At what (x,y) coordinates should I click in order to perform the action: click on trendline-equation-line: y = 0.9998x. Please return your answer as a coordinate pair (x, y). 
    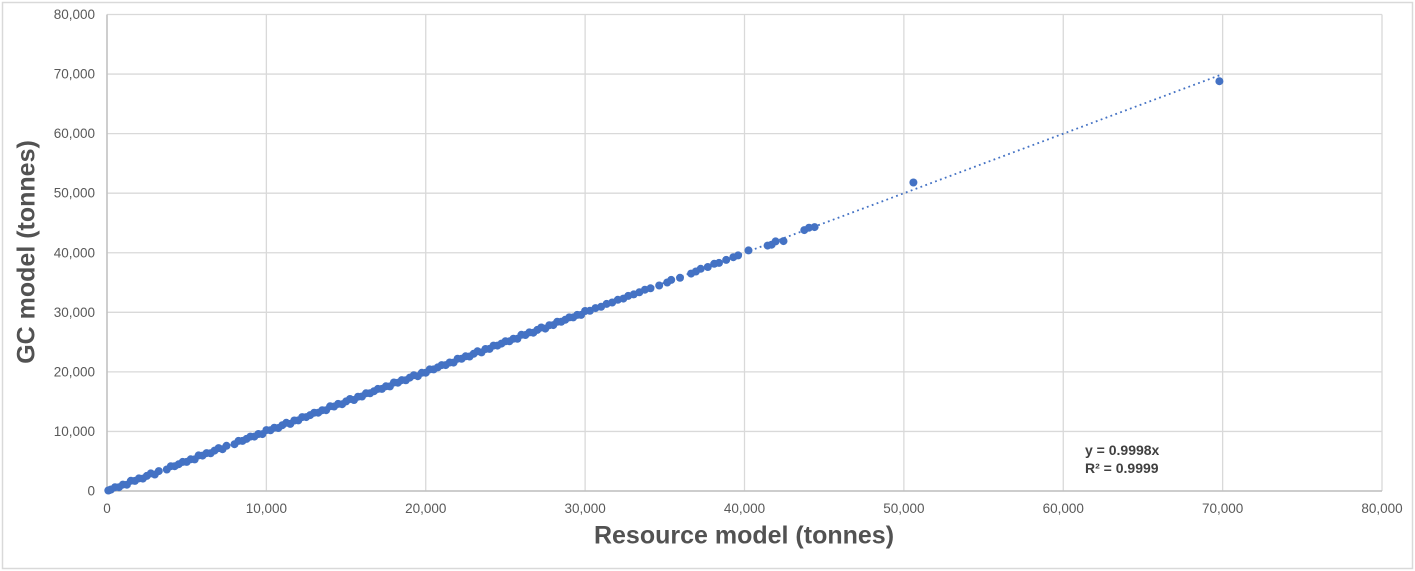
    Looking at the image, I should click on (1122, 450).